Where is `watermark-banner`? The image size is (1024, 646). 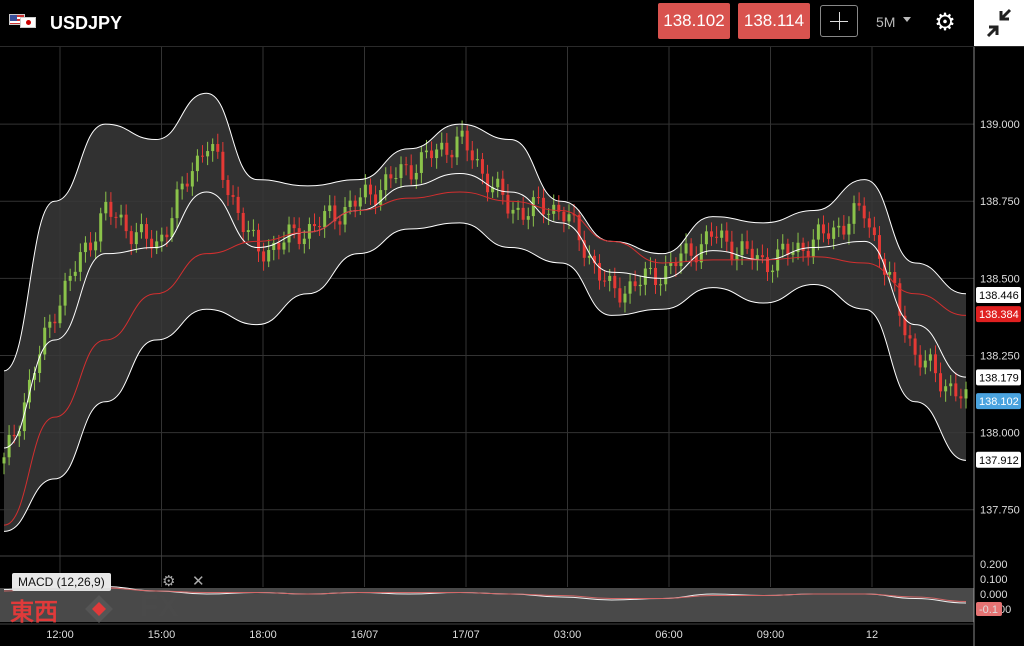 watermark-banner is located at coordinates (487, 605).